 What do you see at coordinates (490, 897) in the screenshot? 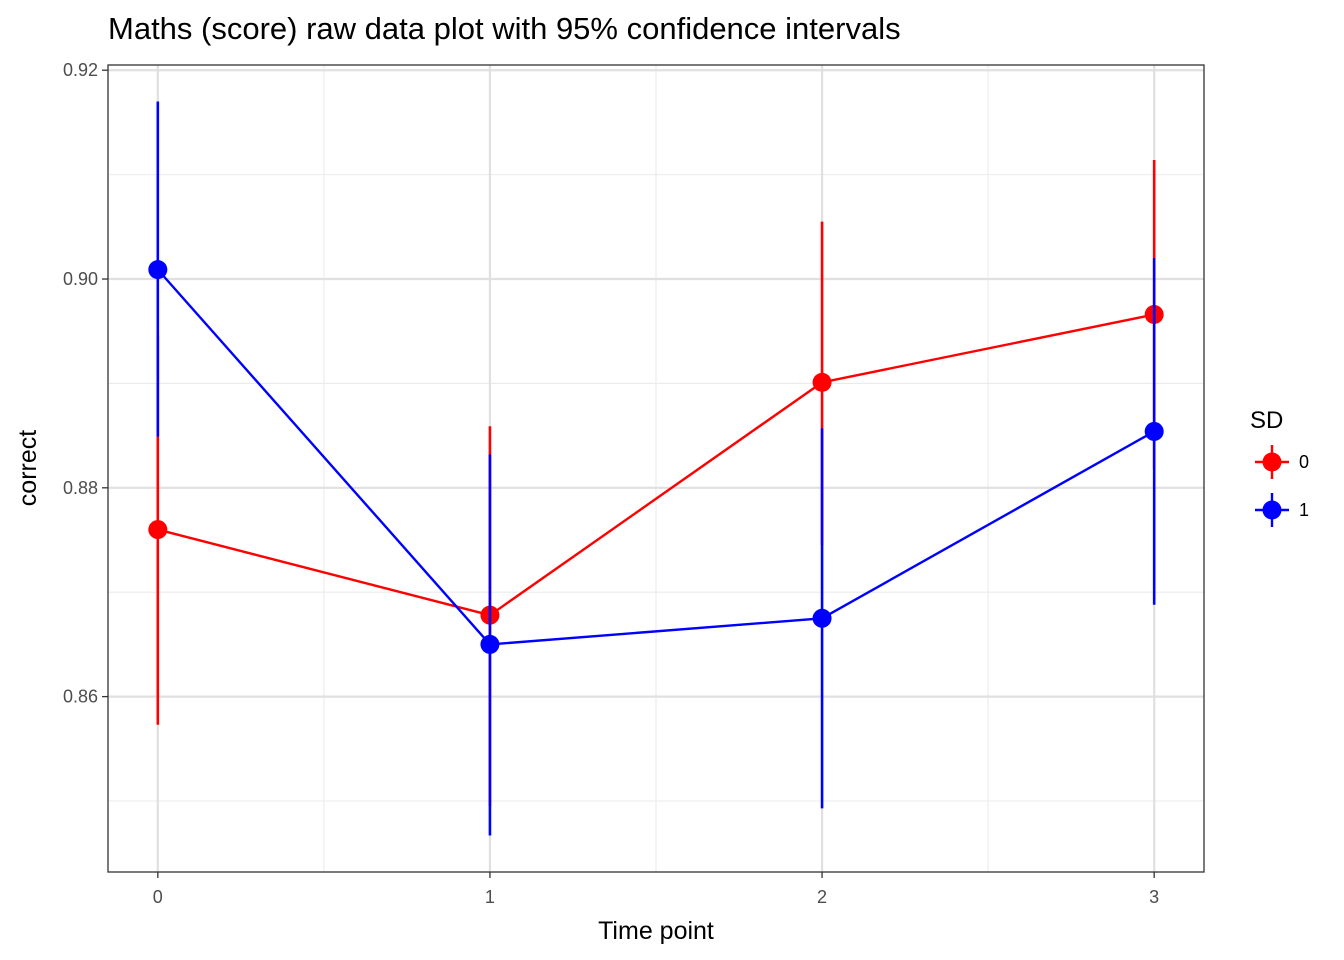
I see `x-tick-label: 1` at bounding box center [490, 897].